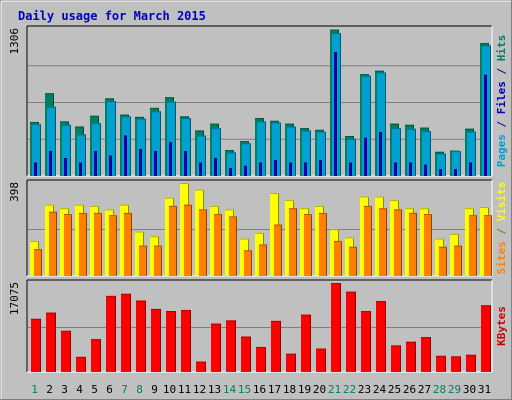  What do you see at coordinates (215, 149) in the screenshot?
I see `day-13-hits` at bounding box center [215, 149].